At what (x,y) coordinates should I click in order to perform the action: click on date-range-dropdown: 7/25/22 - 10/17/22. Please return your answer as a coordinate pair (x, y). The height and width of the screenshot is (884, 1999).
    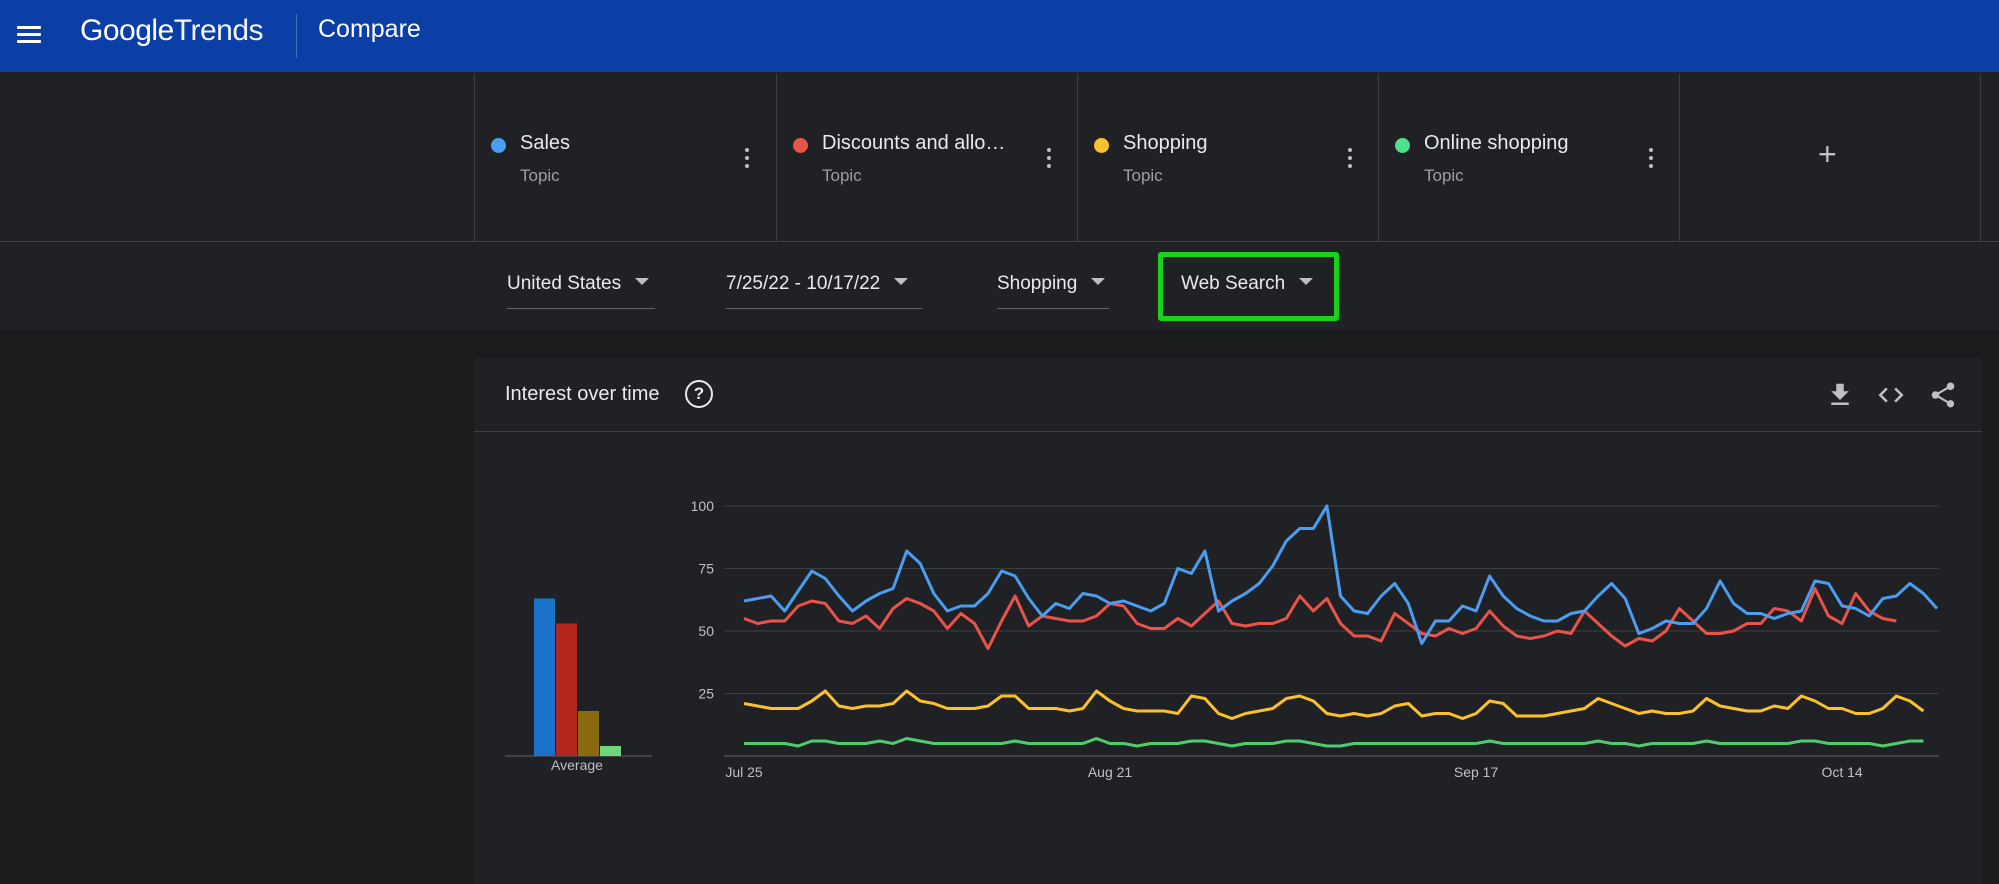
    Looking at the image, I should click on (824, 291).